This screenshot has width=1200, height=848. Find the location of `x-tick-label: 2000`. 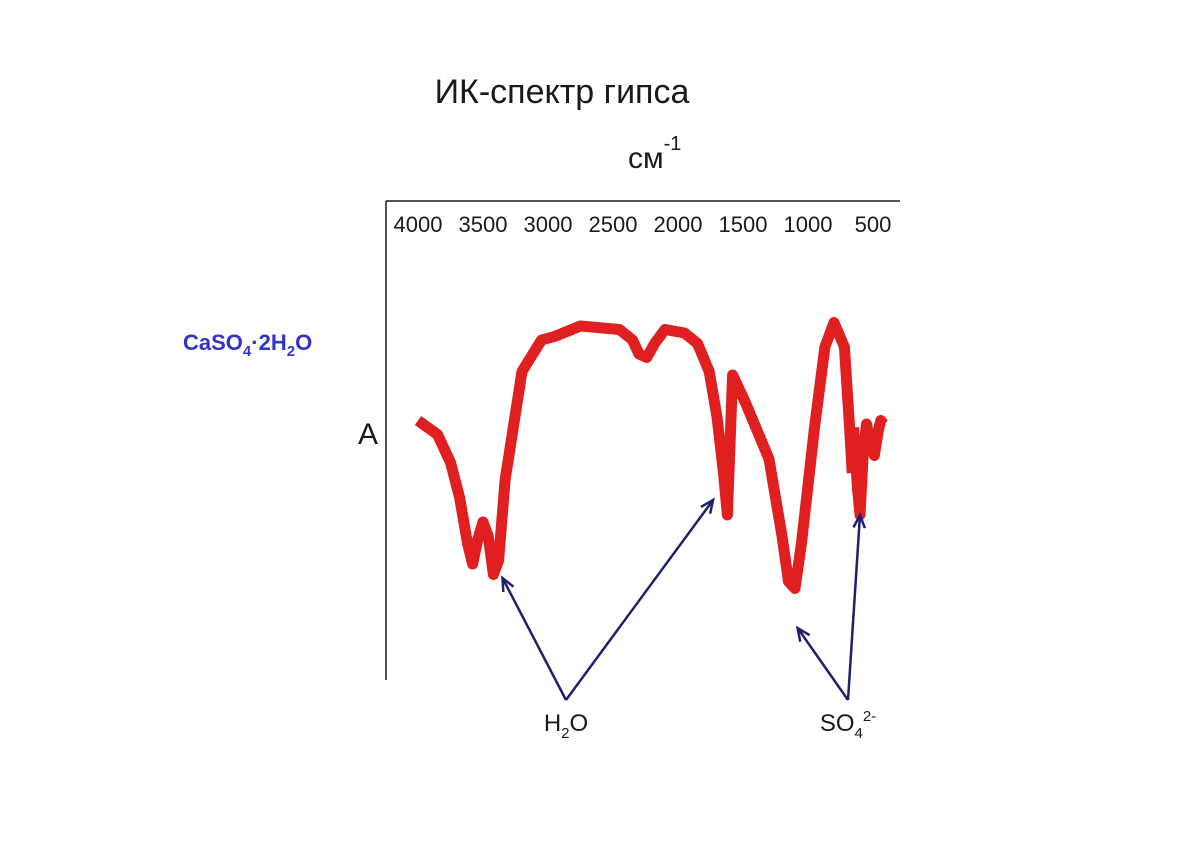

x-tick-label: 2000 is located at coordinates (678, 224).